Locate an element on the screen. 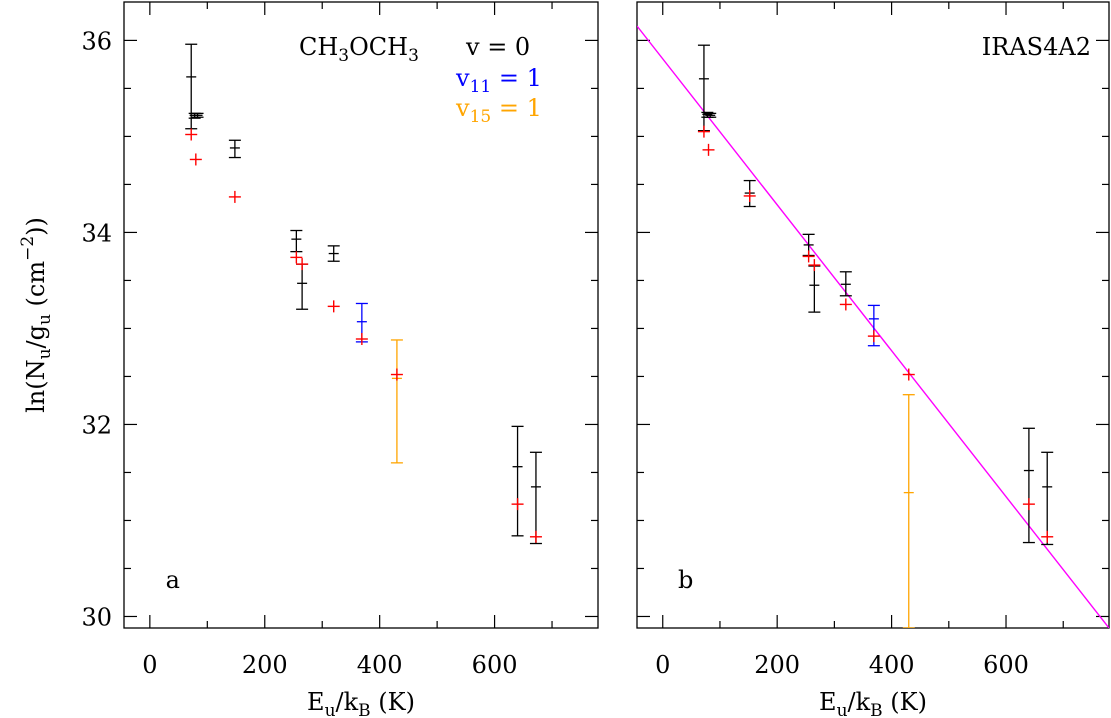 The image size is (1111, 718). subscript: 15 is located at coordinates (481, 117).